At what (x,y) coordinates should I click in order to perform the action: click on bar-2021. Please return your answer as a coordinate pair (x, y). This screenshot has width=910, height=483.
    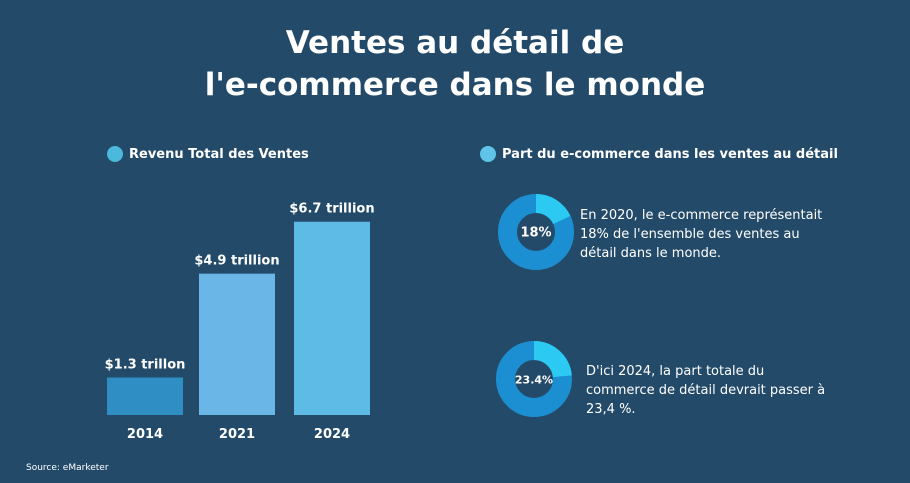
    Looking at the image, I should click on (237, 344).